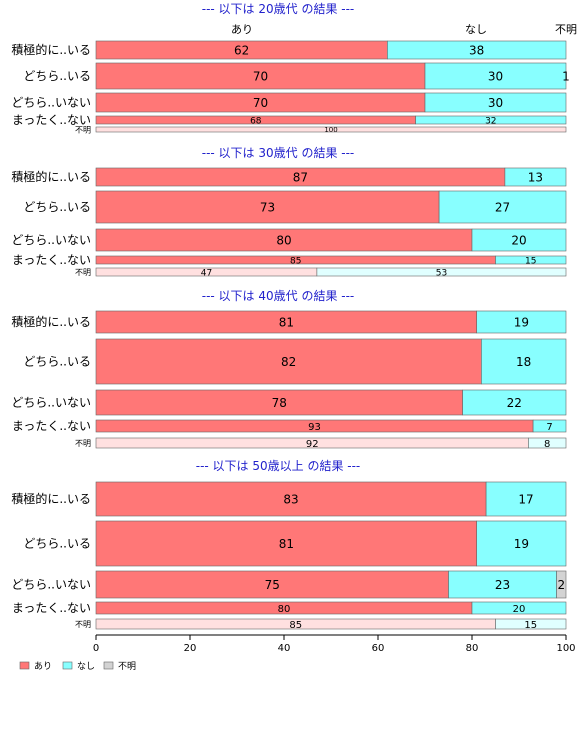 This screenshot has width=580, height=747. What do you see at coordinates (566, 77) in the screenshot?
I see `data-label: 1` at bounding box center [566, 77].